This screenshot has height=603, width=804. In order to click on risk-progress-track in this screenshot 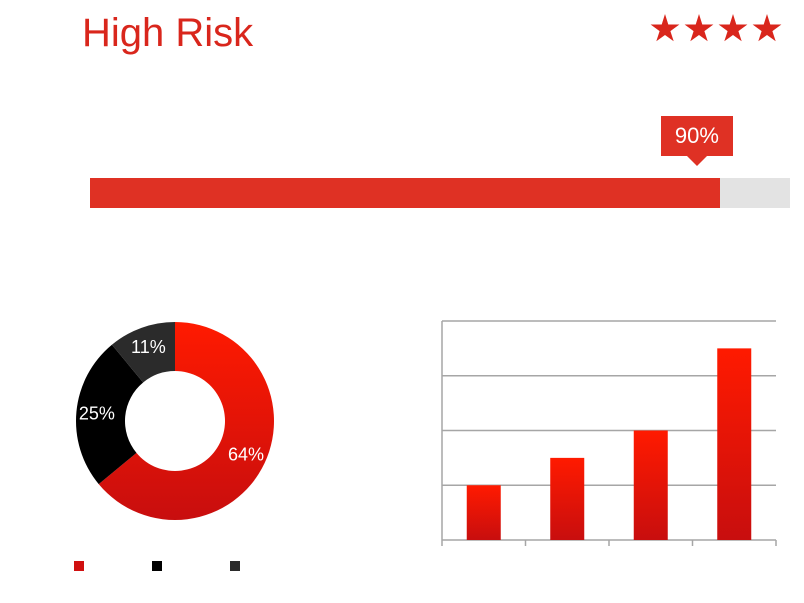, I will do `click(440, 193)`.